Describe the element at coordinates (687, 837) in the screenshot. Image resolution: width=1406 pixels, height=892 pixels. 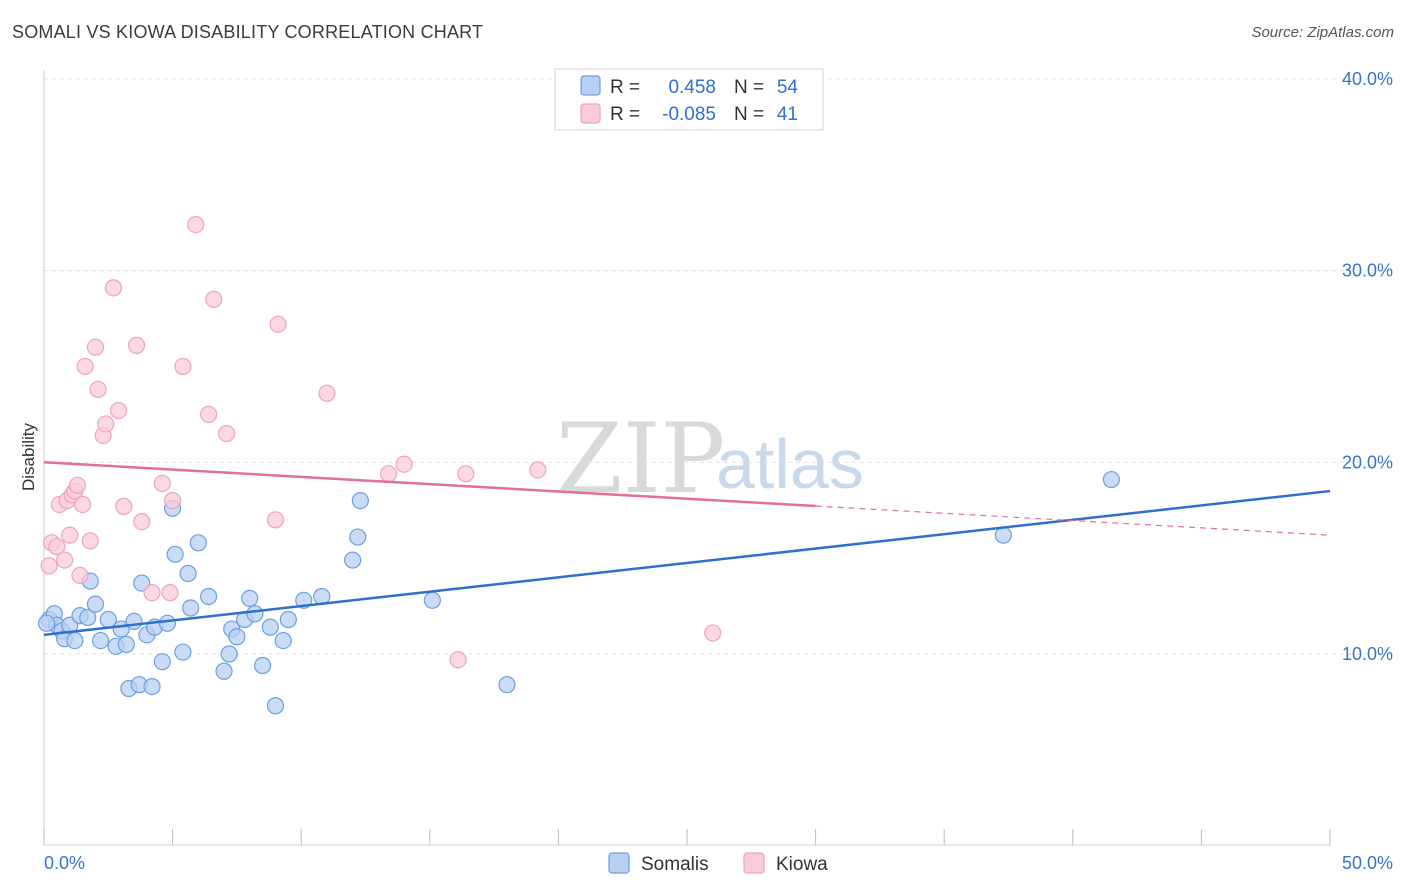
I see `x-axis-ticks` at that location.